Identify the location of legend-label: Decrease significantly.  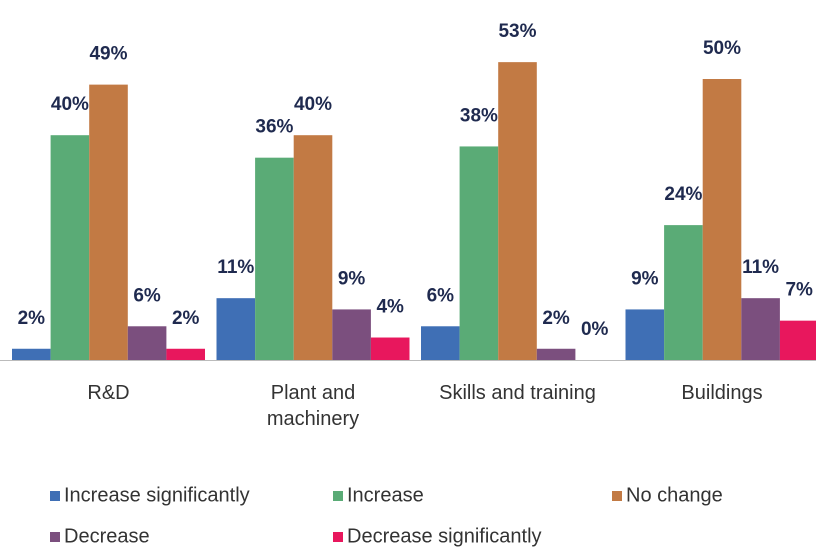
(444, 536).